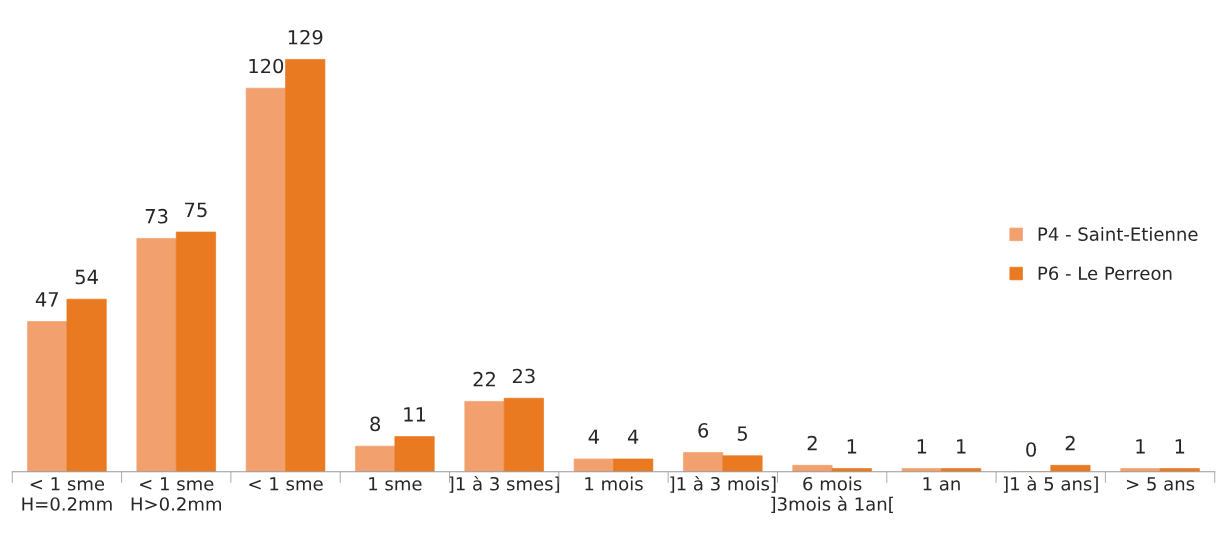 Image resolution: width=1227 pixels, height=555 pixels. What do you see at coordinates (196, 210) in the screenshot?
I see `data-label: 75` at bounding box center [196, 210].